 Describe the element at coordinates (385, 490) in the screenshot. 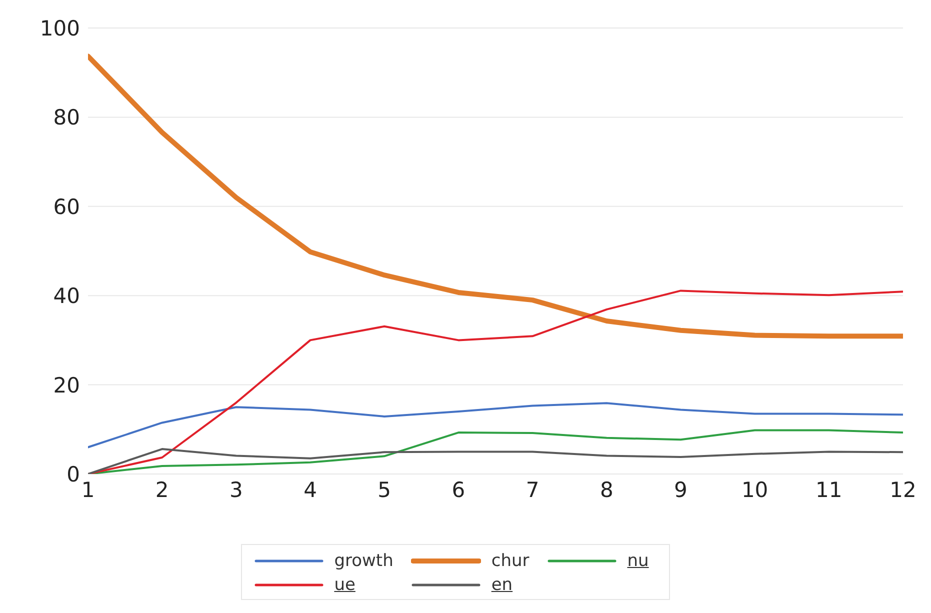

I see `x-tick-label: 5` at that location.